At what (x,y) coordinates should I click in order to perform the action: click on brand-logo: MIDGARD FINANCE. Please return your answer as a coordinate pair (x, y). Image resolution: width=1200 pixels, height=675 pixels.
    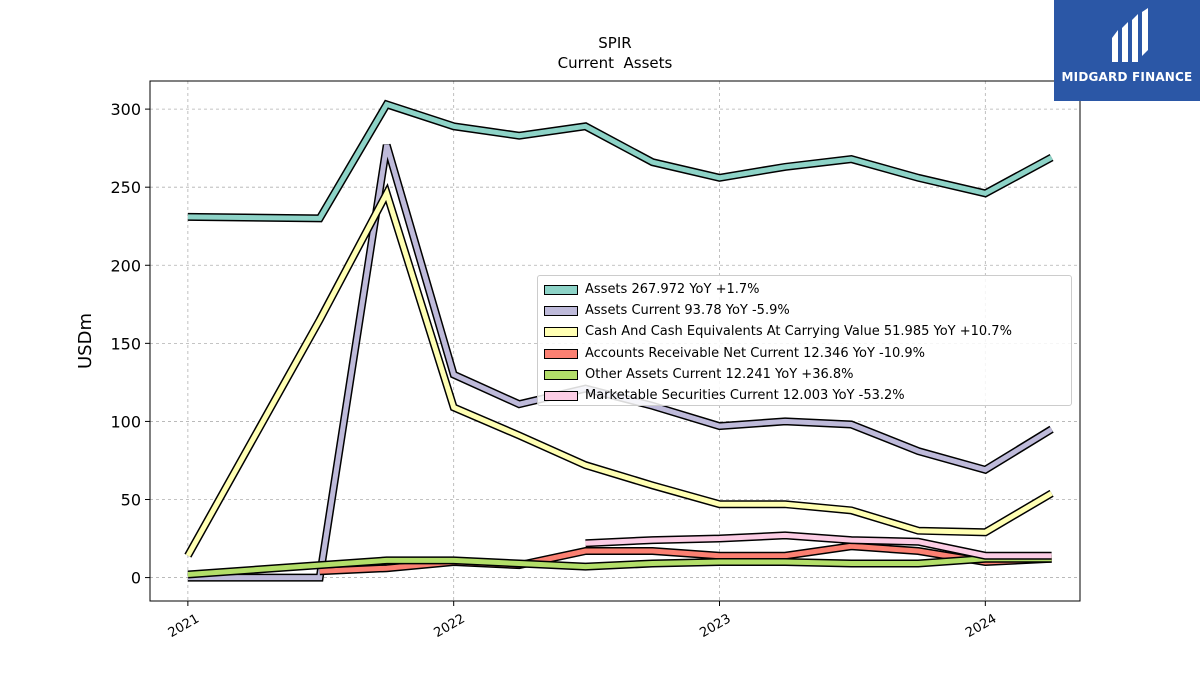
    Looking at the image, I should click on (1127, 50).